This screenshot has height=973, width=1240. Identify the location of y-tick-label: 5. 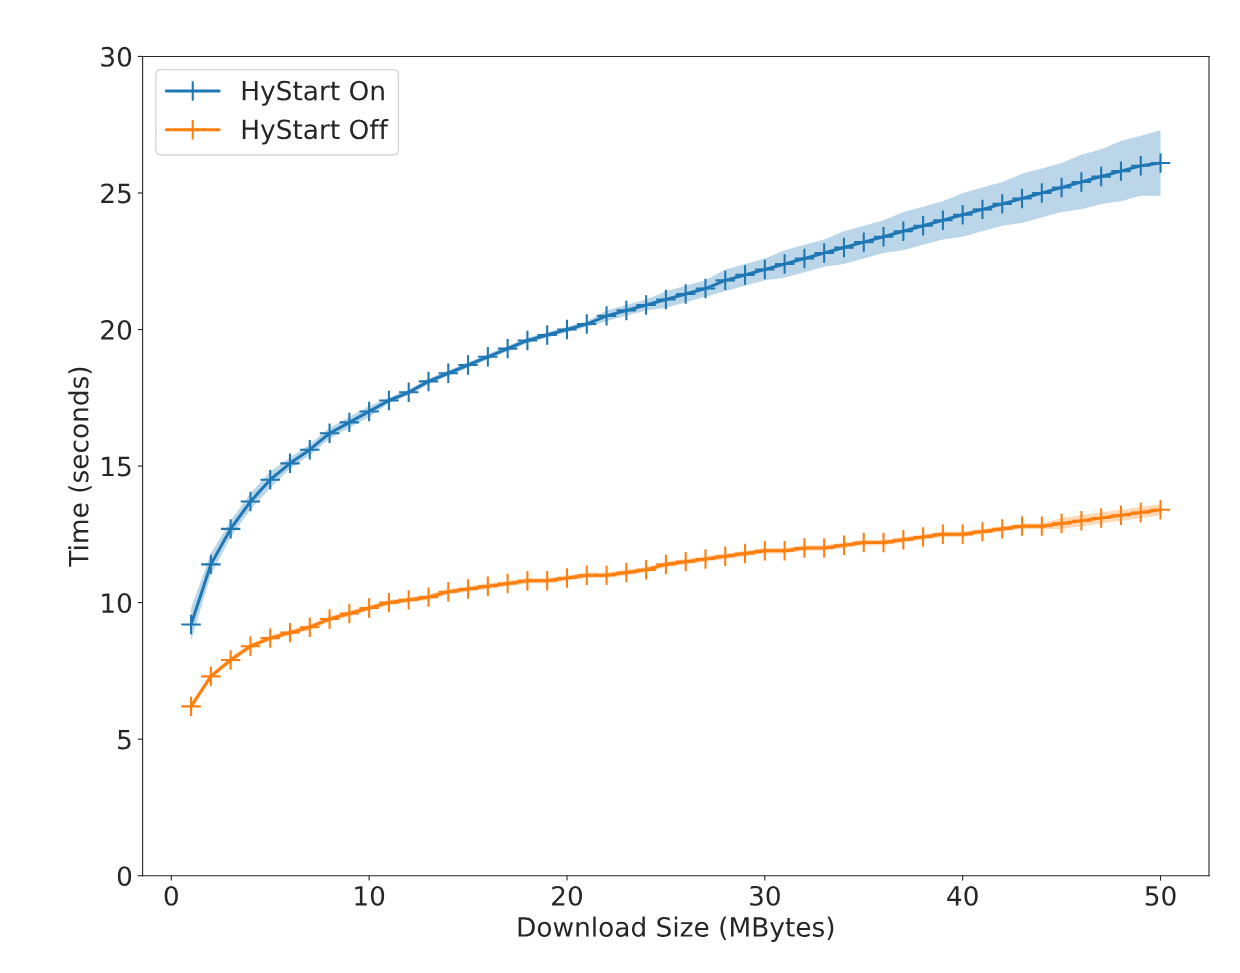
(124, 739).